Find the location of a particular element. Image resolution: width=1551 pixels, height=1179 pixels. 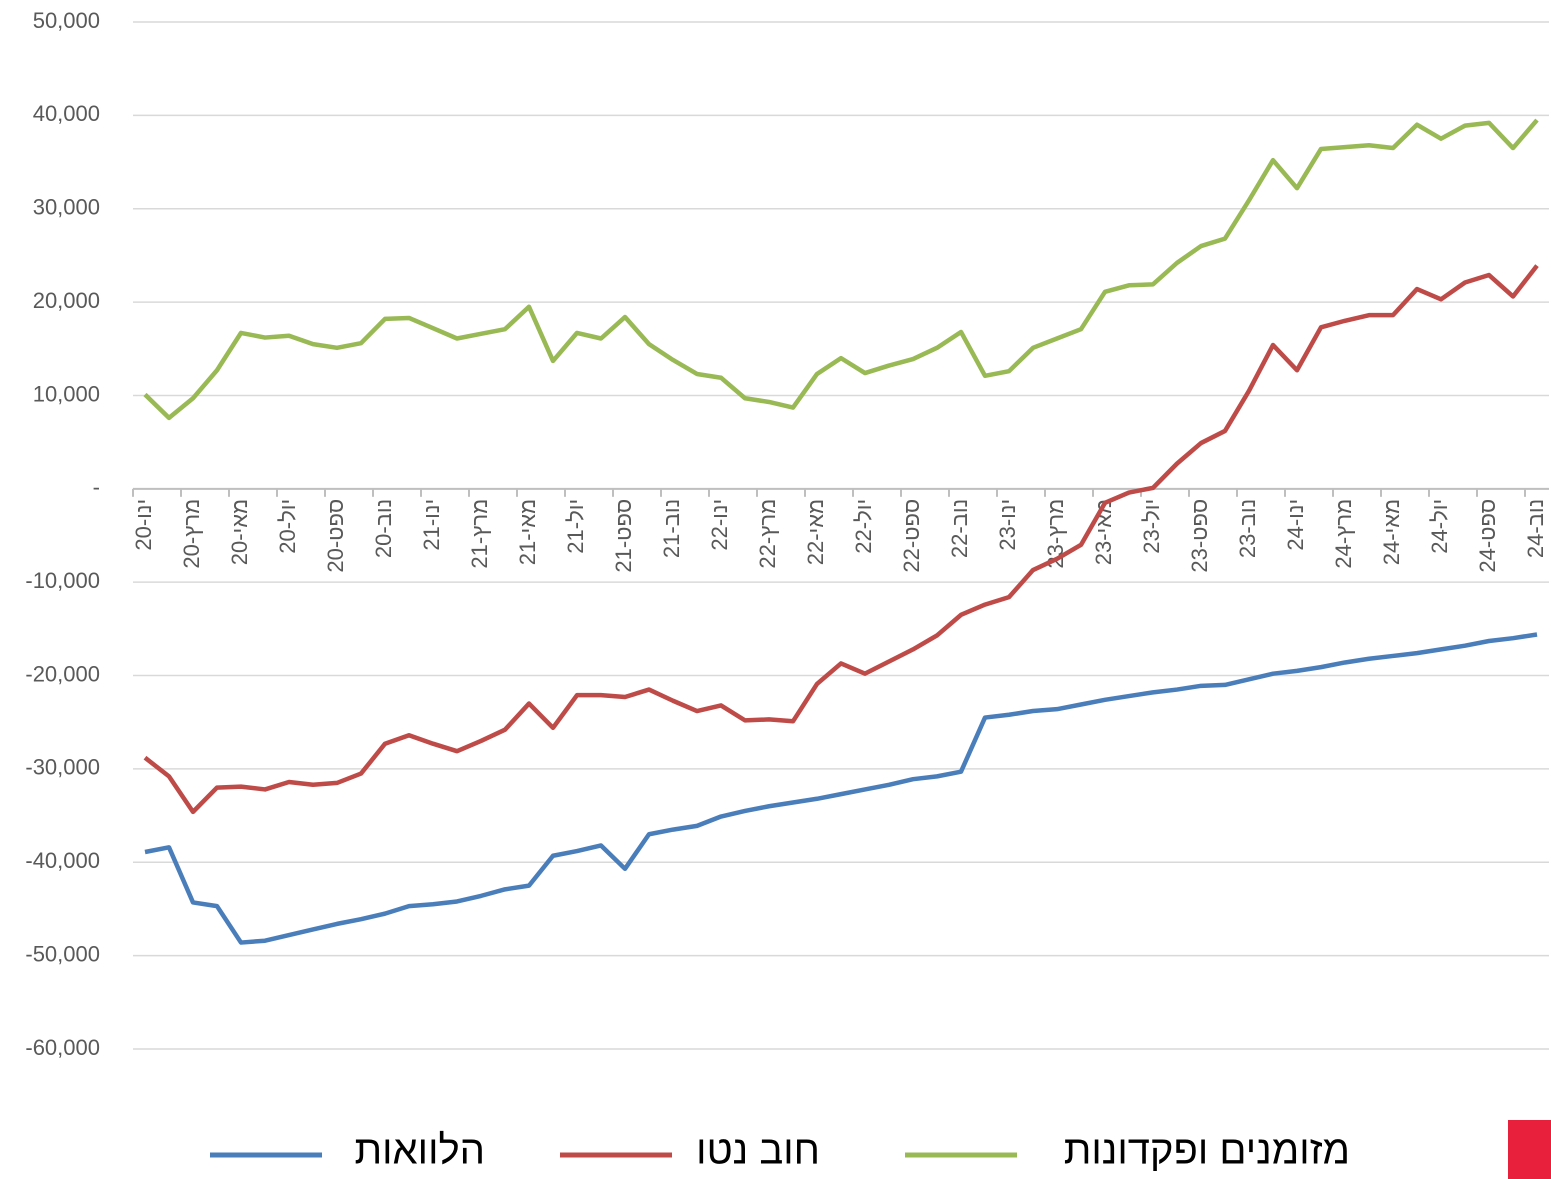

y-tick-label: -60,000 is located at coordinates (62, 1047).